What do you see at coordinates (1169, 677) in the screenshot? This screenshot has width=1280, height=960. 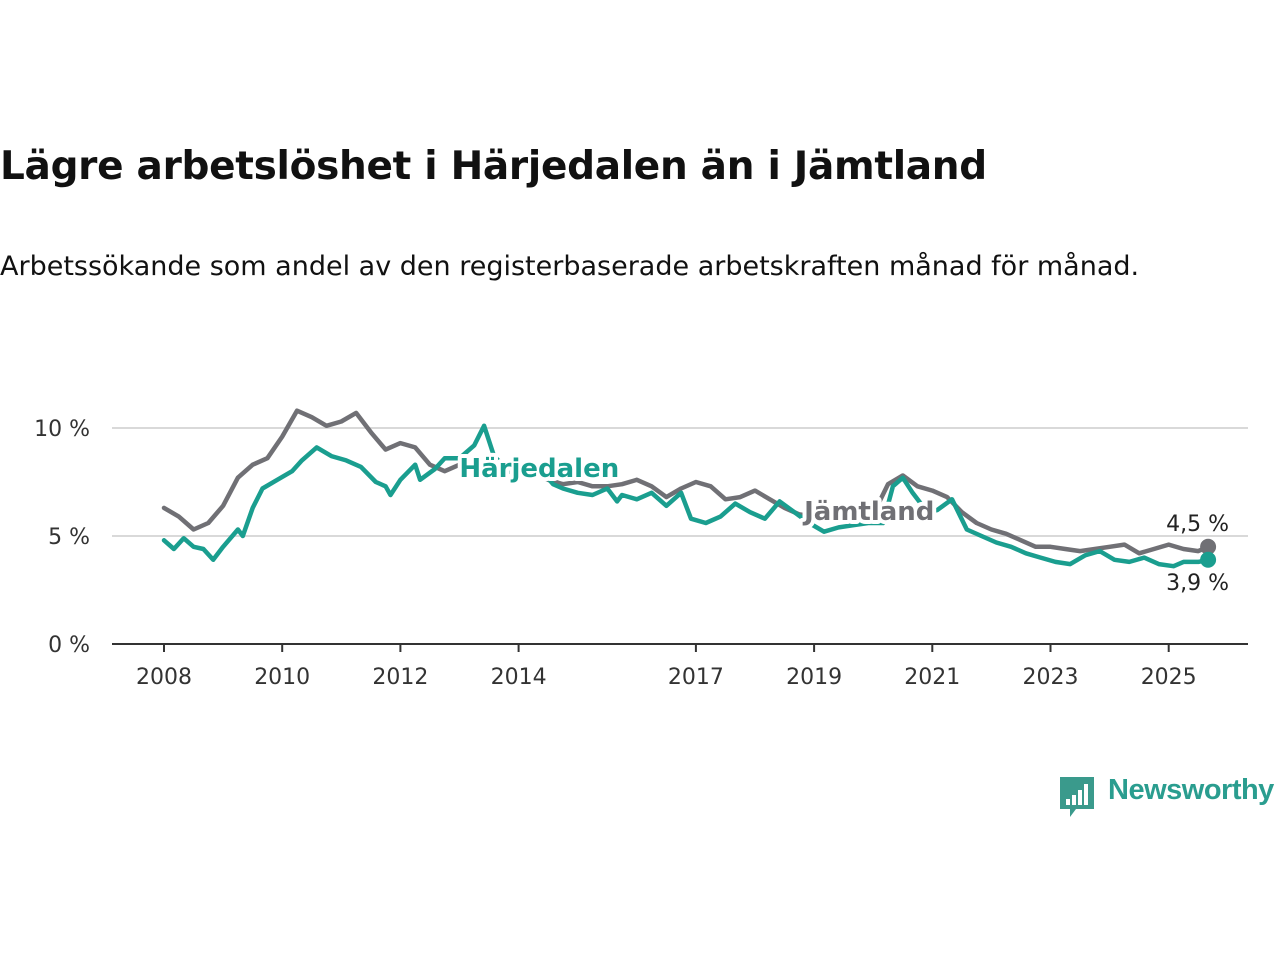 I see `x-tick-label: 2025` at bounding box center [1169, 677].